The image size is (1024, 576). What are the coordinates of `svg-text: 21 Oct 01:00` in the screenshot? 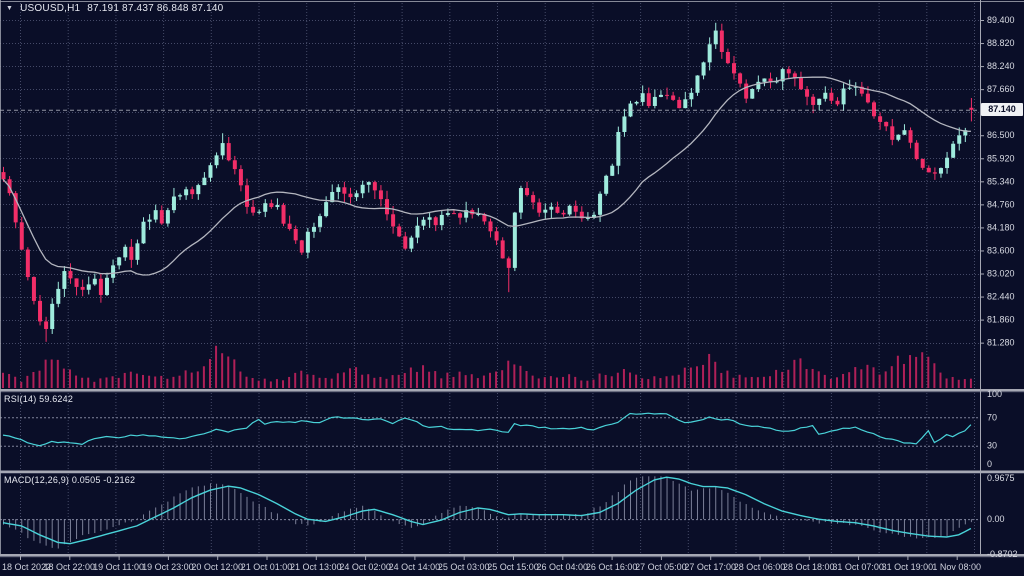 It's located at (267, 567).